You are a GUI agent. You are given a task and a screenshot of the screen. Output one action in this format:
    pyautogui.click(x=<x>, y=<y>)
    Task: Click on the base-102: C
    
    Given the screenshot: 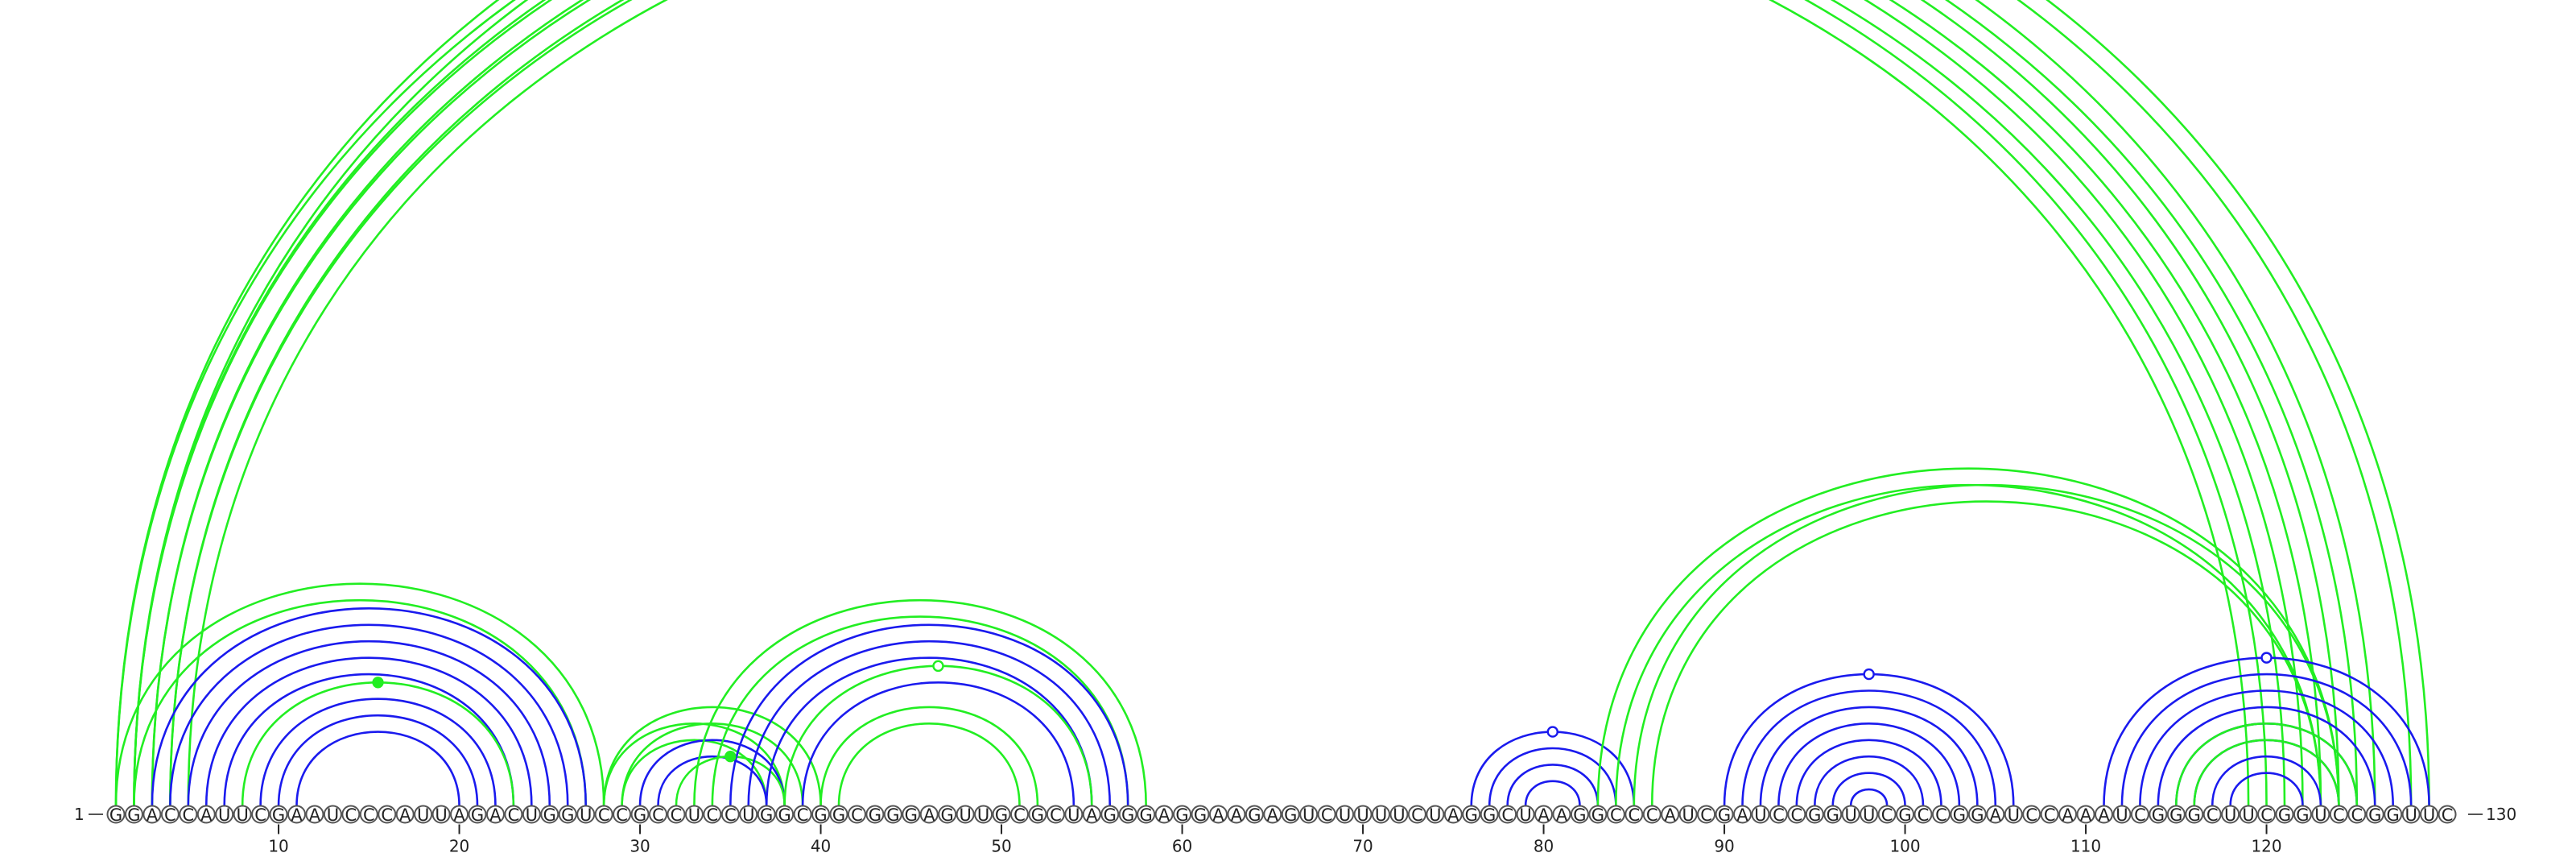 What is the action you would take?
    pyautogui.click(x=1941, y=815)
    